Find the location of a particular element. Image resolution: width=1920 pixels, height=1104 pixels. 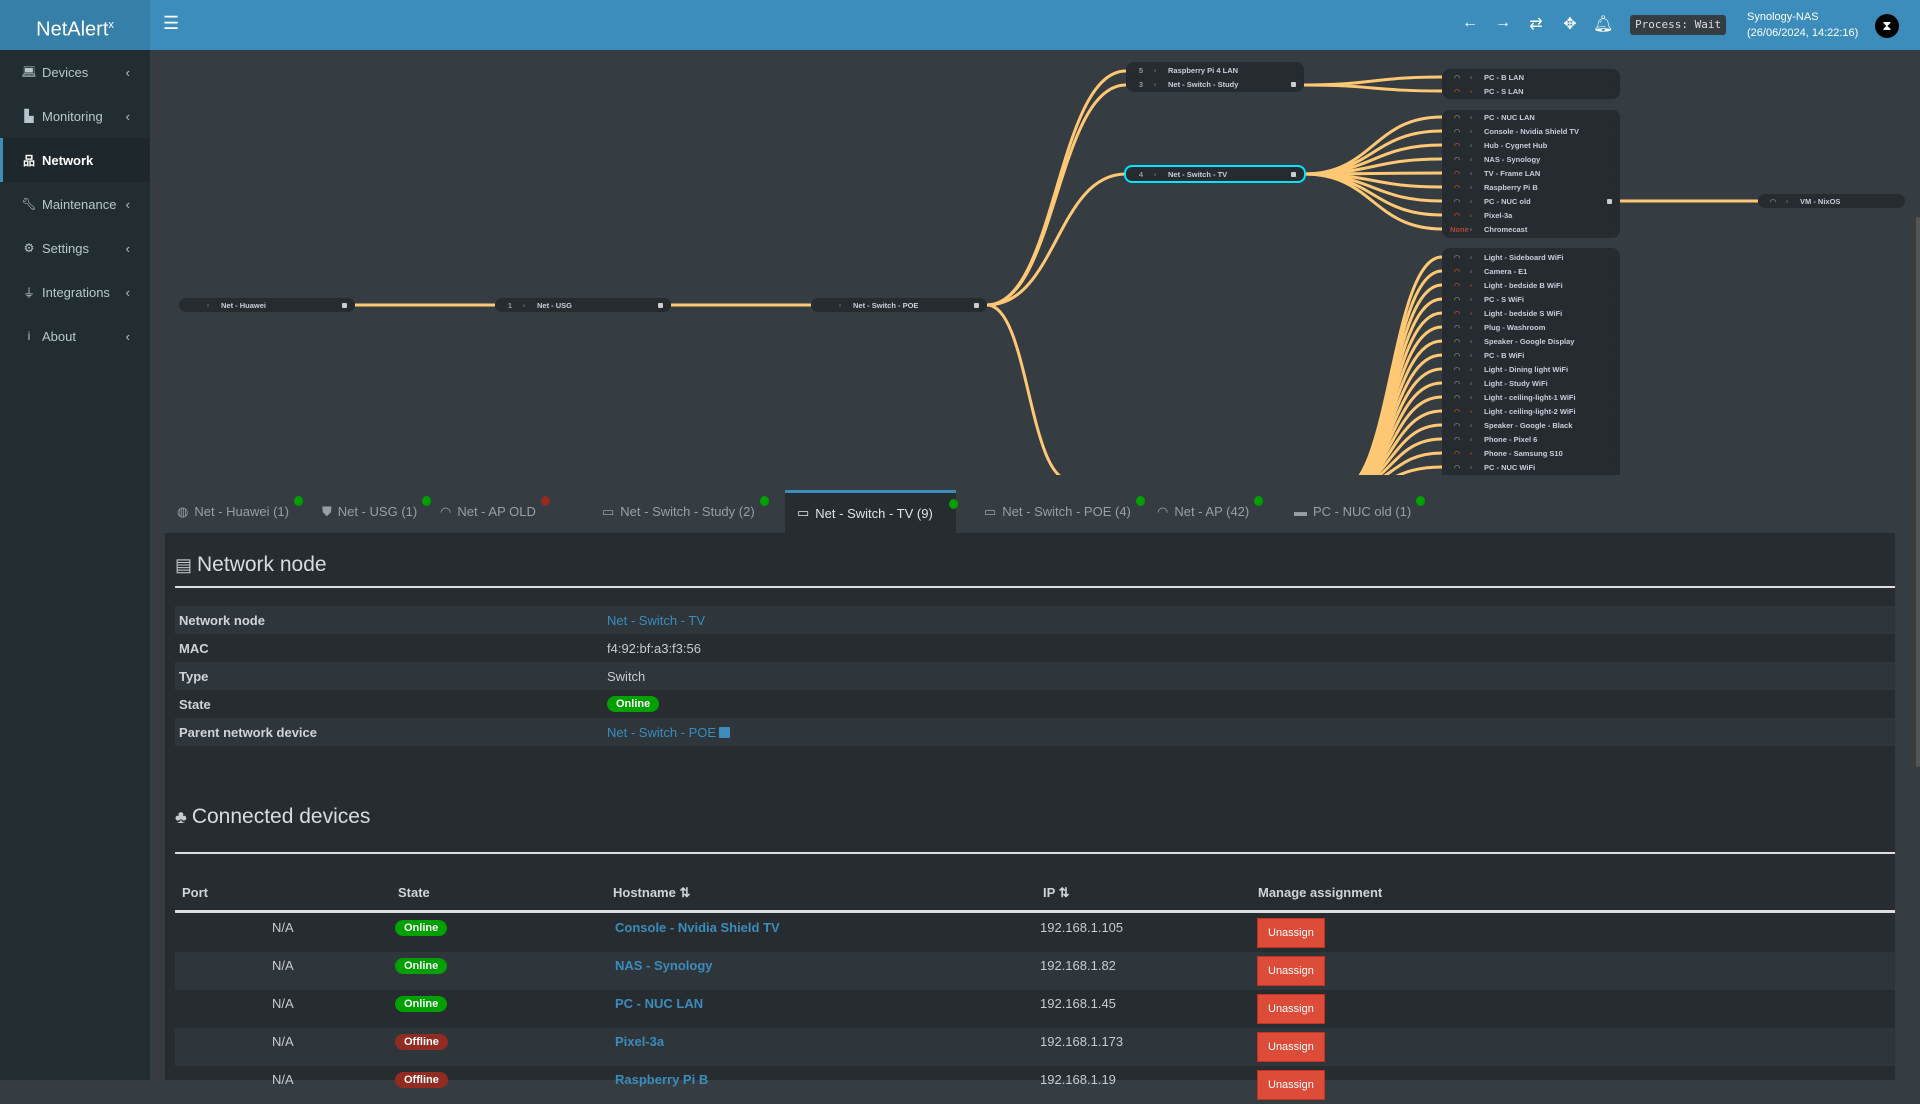

sidebar-item-monitoring: ▙ Monitoring ‹ is located at coordinates (75, 116).